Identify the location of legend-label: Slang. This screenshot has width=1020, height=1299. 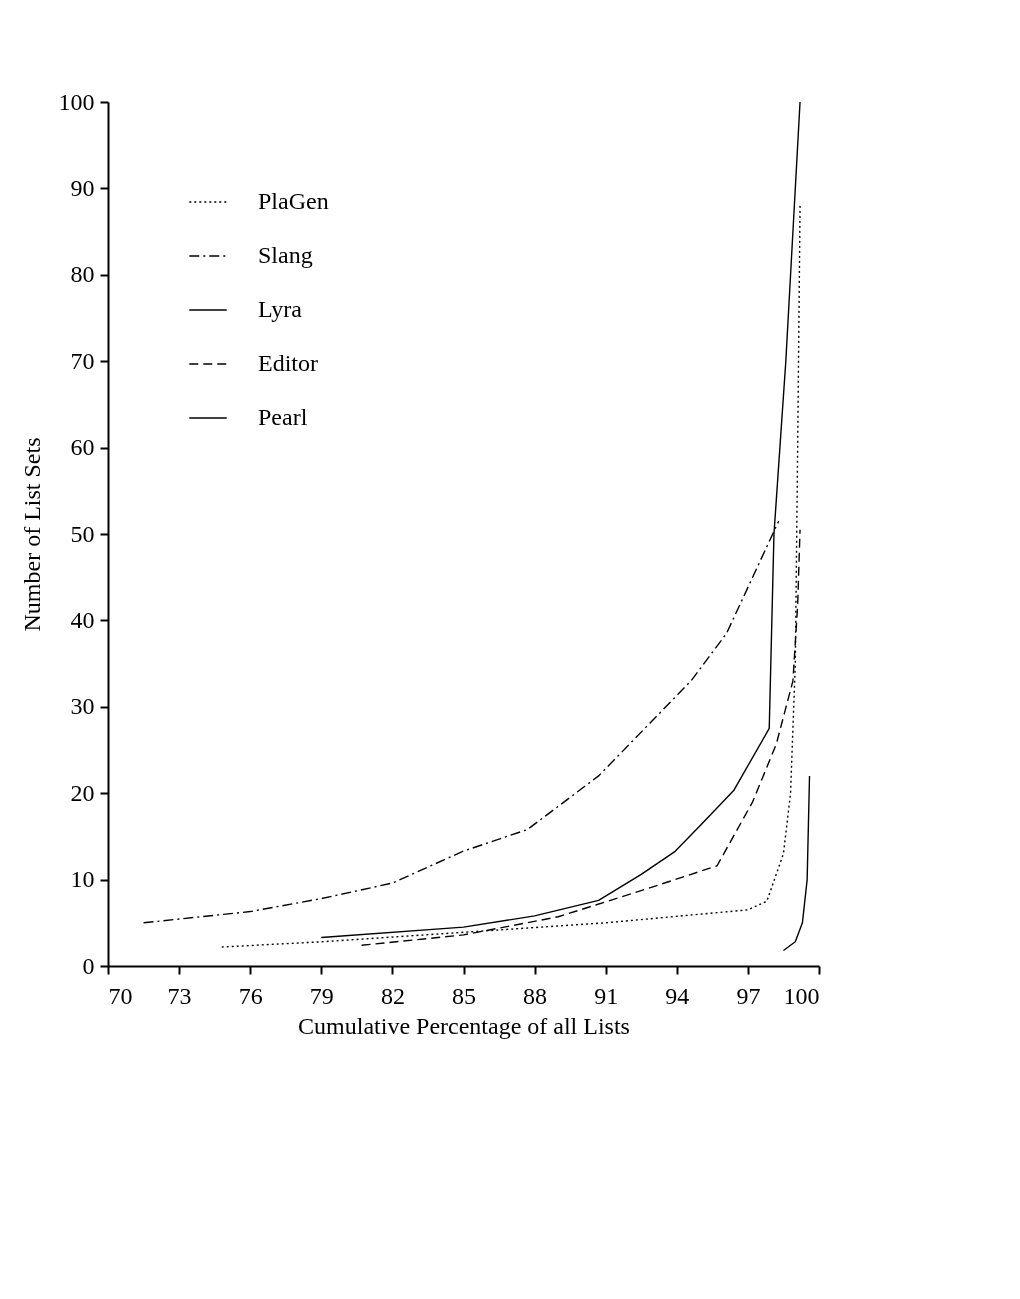
(285, 255).